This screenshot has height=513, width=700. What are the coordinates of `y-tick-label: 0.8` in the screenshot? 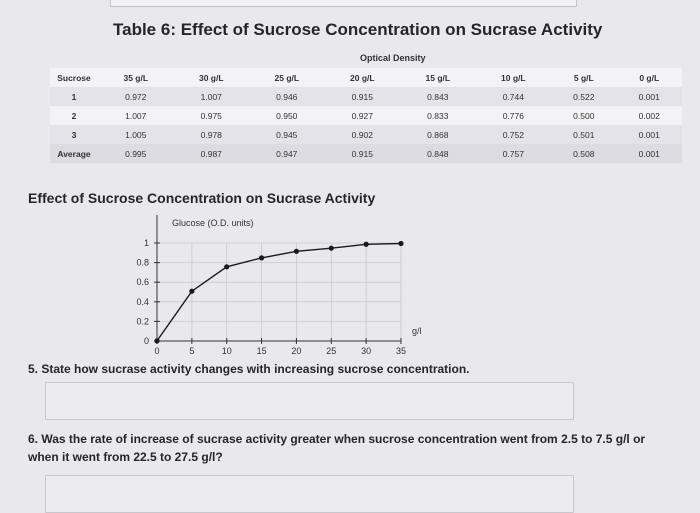 It's located at (142, 263).